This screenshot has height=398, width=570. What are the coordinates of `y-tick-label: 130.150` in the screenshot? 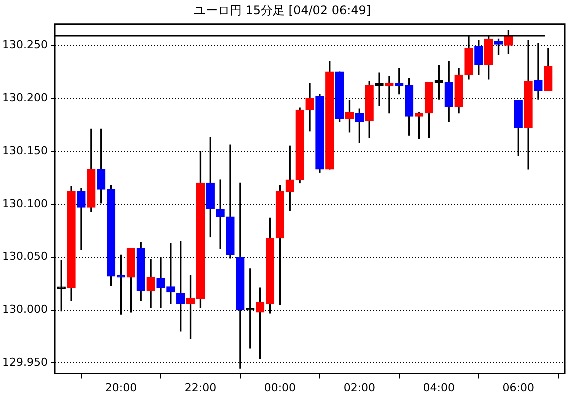 It's located at (25, 151).